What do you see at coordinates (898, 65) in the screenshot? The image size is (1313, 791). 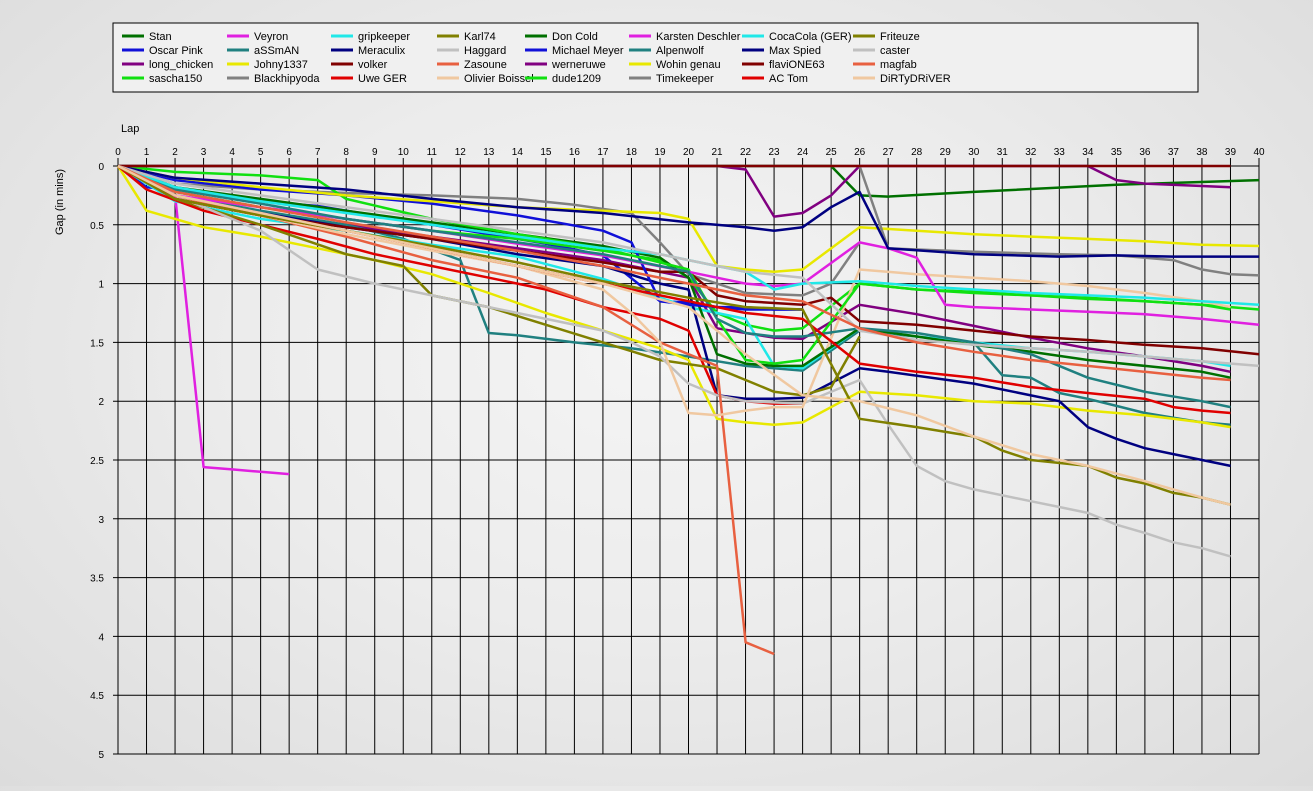 I see `legend-label: magfab` at bounding box center [898, 65].